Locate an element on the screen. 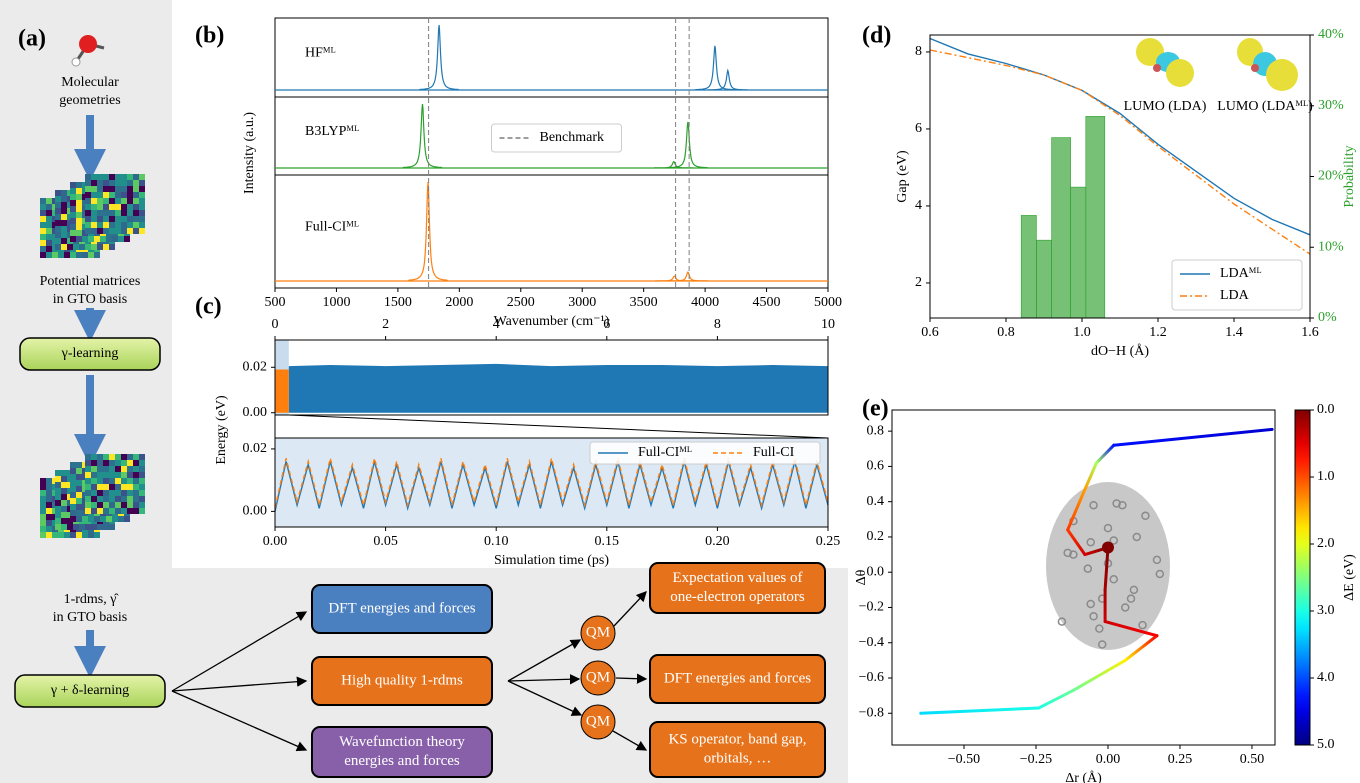 This screenshot has height=783, width=1360. x-tick-label: 10 is located at coordinates (828, 324).